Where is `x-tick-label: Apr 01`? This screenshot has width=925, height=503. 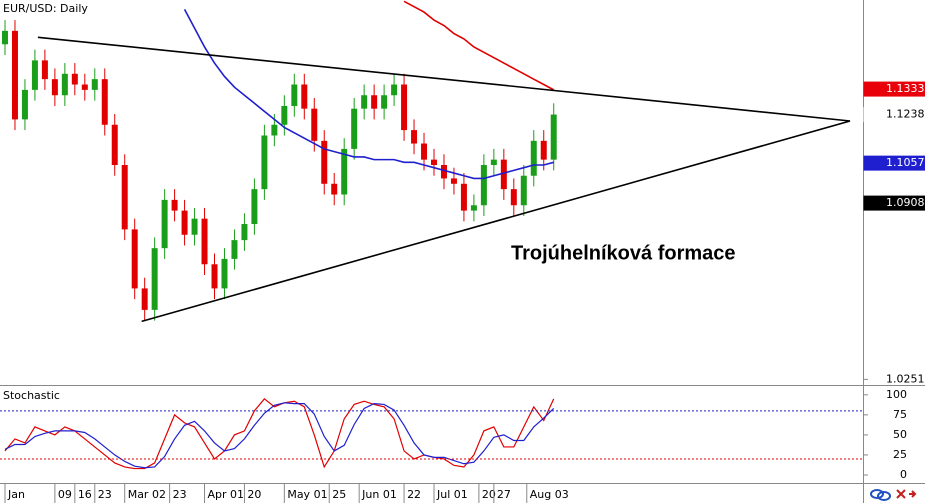
x-tick-label: Apr 01 is located at coordinates (226, 494).